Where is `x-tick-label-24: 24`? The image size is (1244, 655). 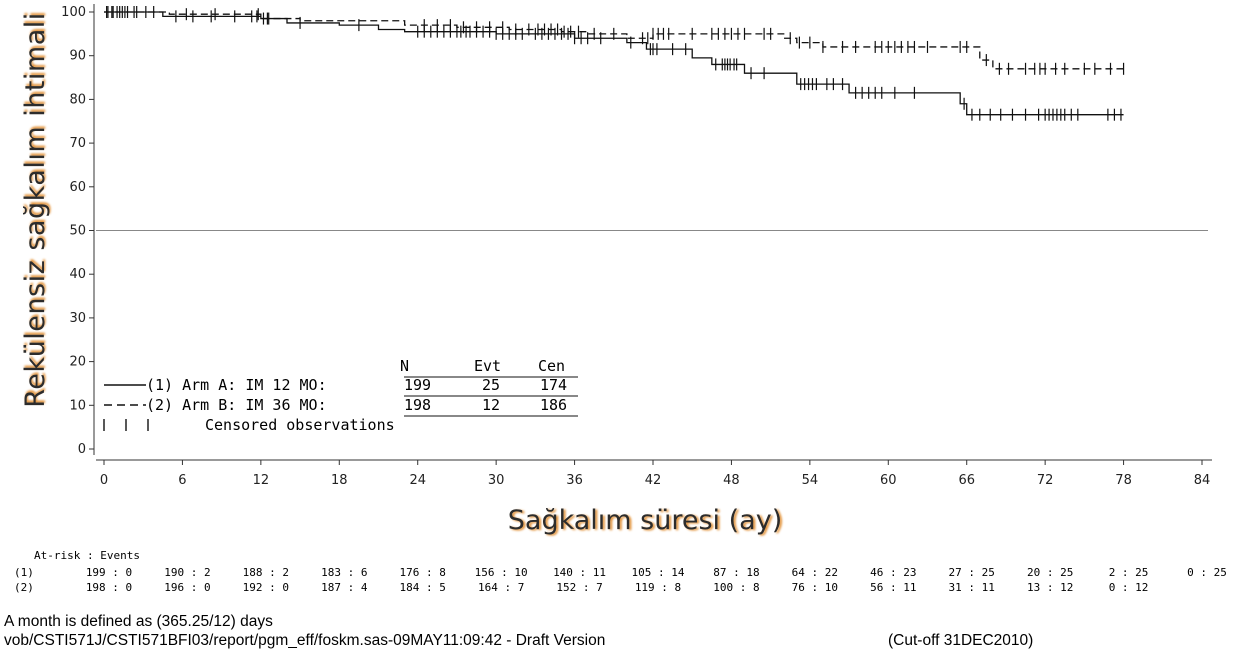
x-tick-label-24: 24 is located at coordinates (417, 480).